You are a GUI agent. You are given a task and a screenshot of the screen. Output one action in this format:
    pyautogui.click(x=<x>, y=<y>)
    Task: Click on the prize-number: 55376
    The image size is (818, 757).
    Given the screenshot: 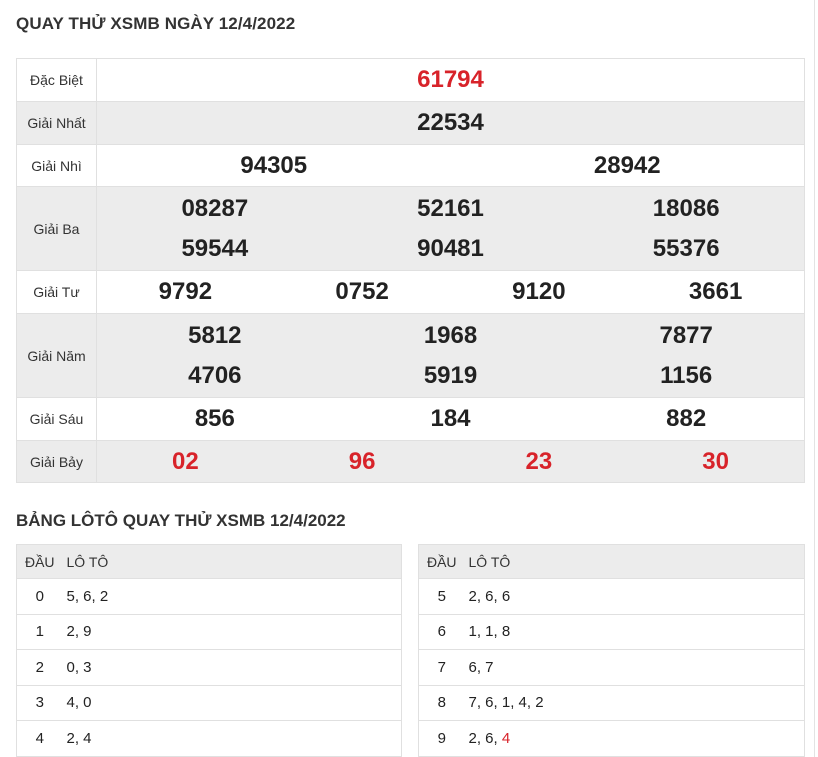 What is the action you would take?
    pyautogui.click(x=686, y=248)
    